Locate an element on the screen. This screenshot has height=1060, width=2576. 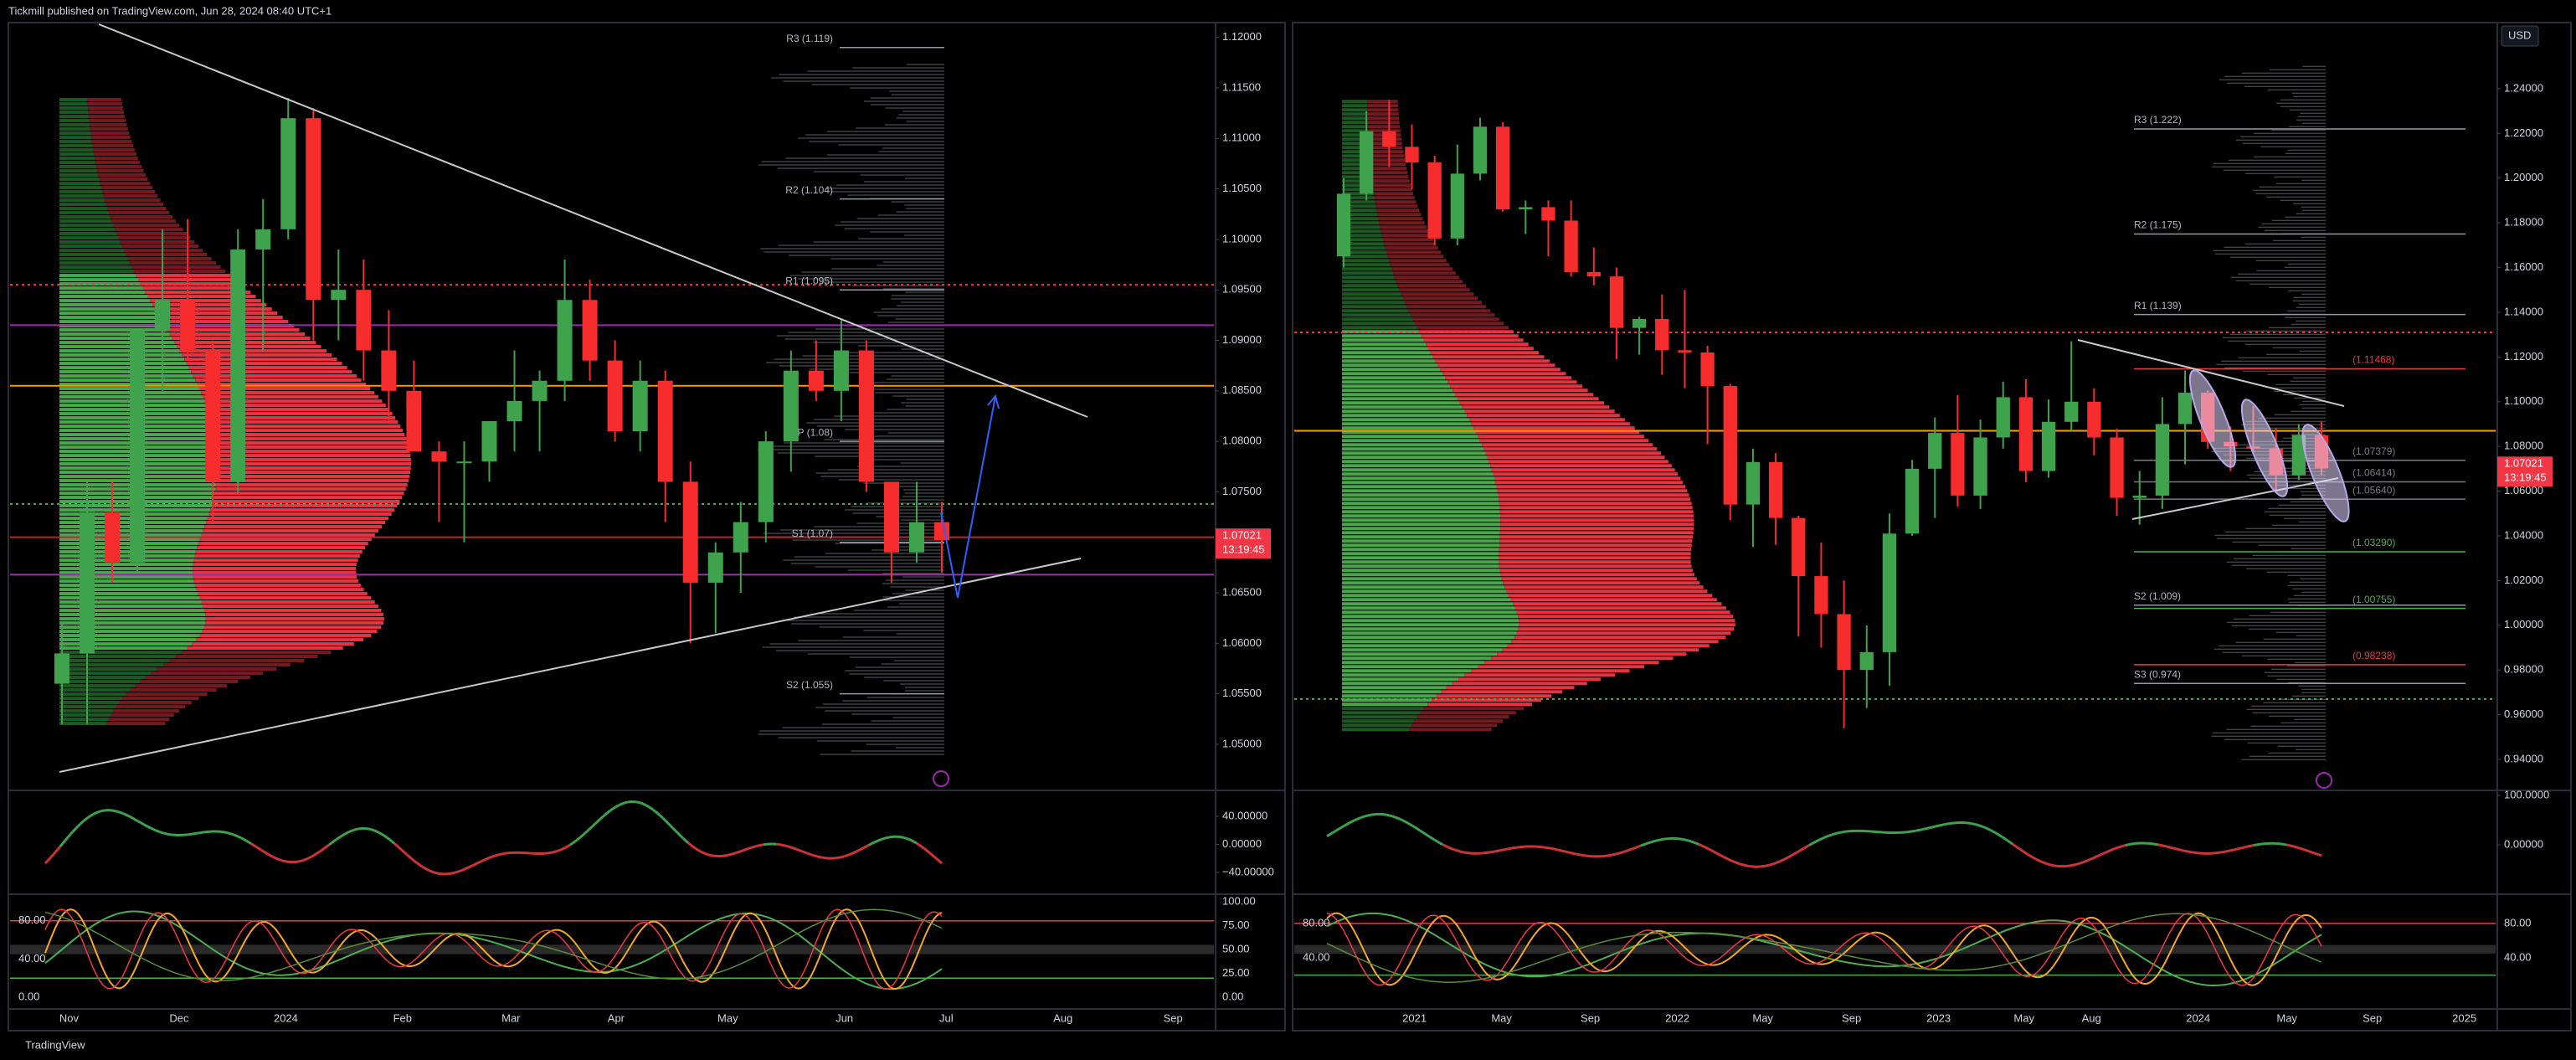
currency-button is located at coordinates (2520, 36).